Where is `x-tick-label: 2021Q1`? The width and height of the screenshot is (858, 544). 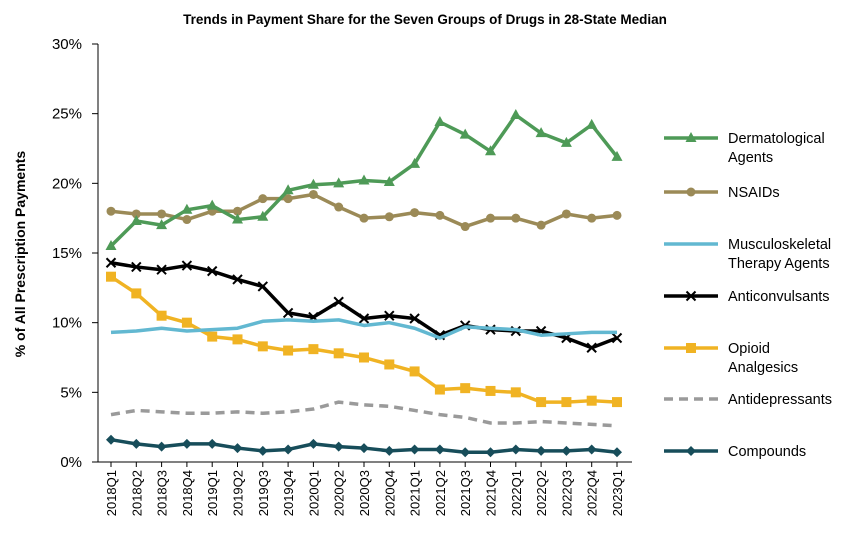 x-tick-label: 2021Q1 is located at coordinates (415, 493).